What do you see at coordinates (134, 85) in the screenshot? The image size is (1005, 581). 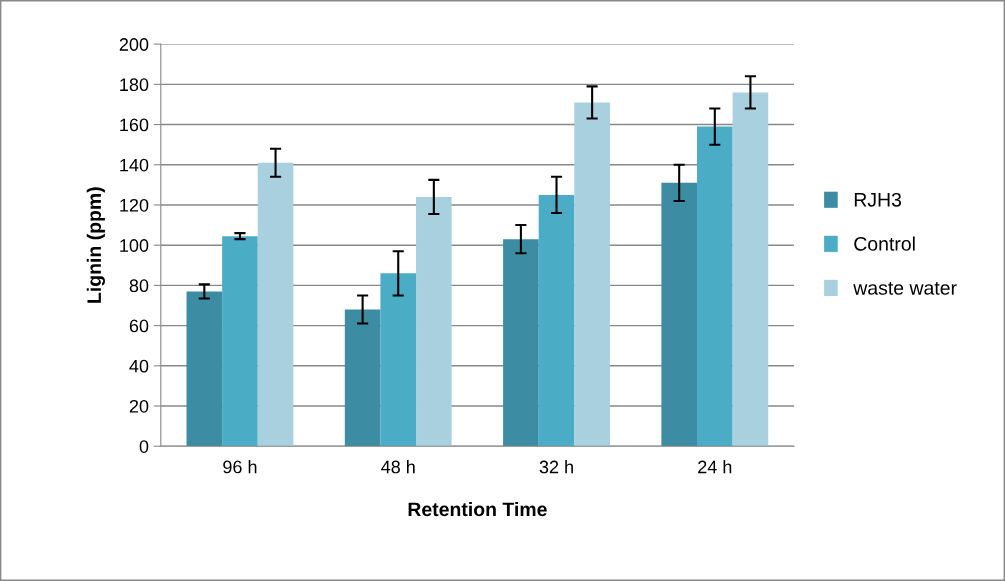 I see `y-tick-label: 180` at bounding box center [134, 85].